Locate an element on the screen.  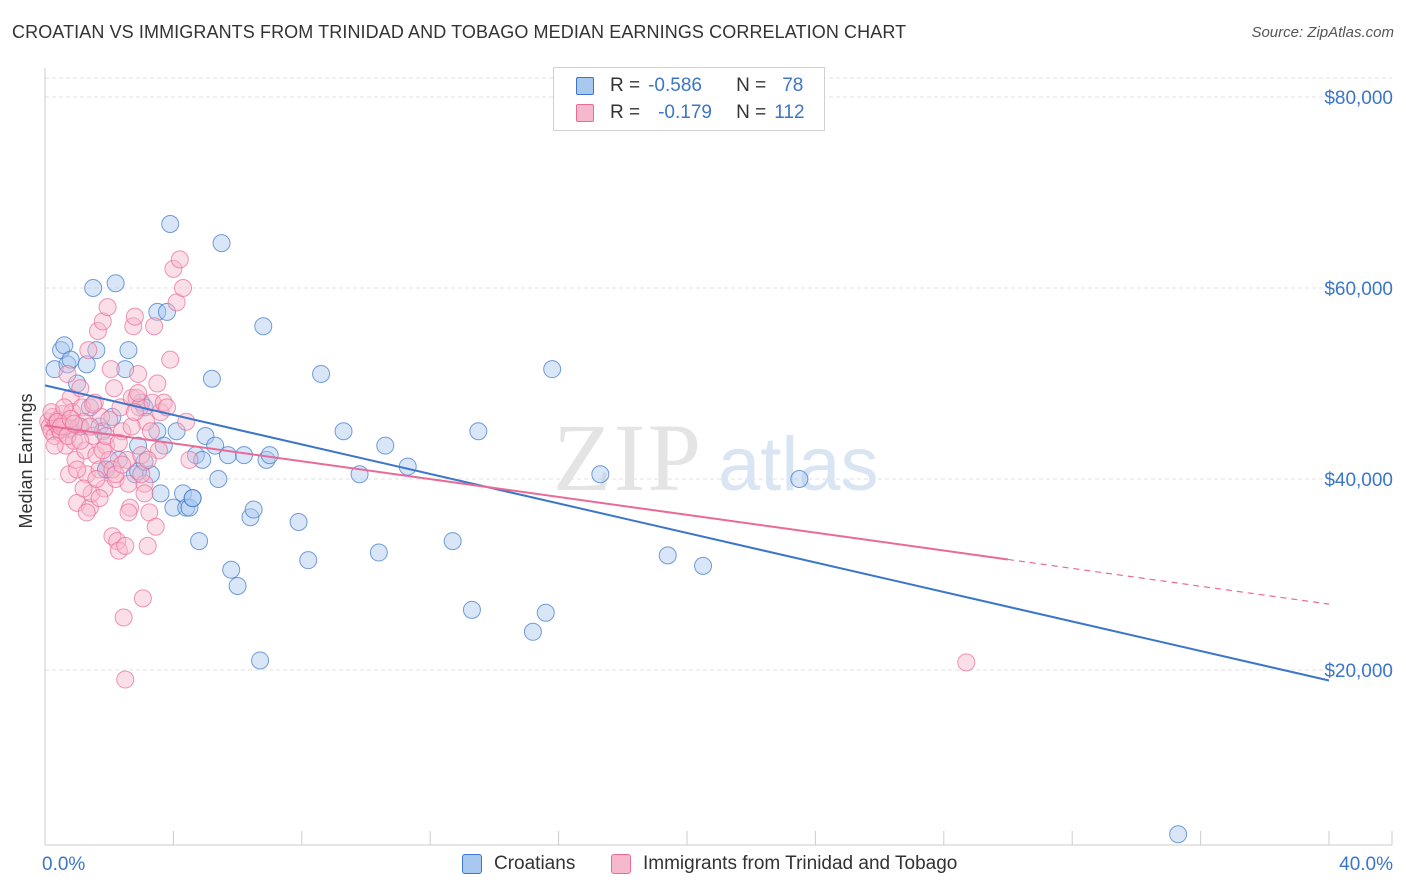
n-value: 112 is located at coordinates (789, 112).